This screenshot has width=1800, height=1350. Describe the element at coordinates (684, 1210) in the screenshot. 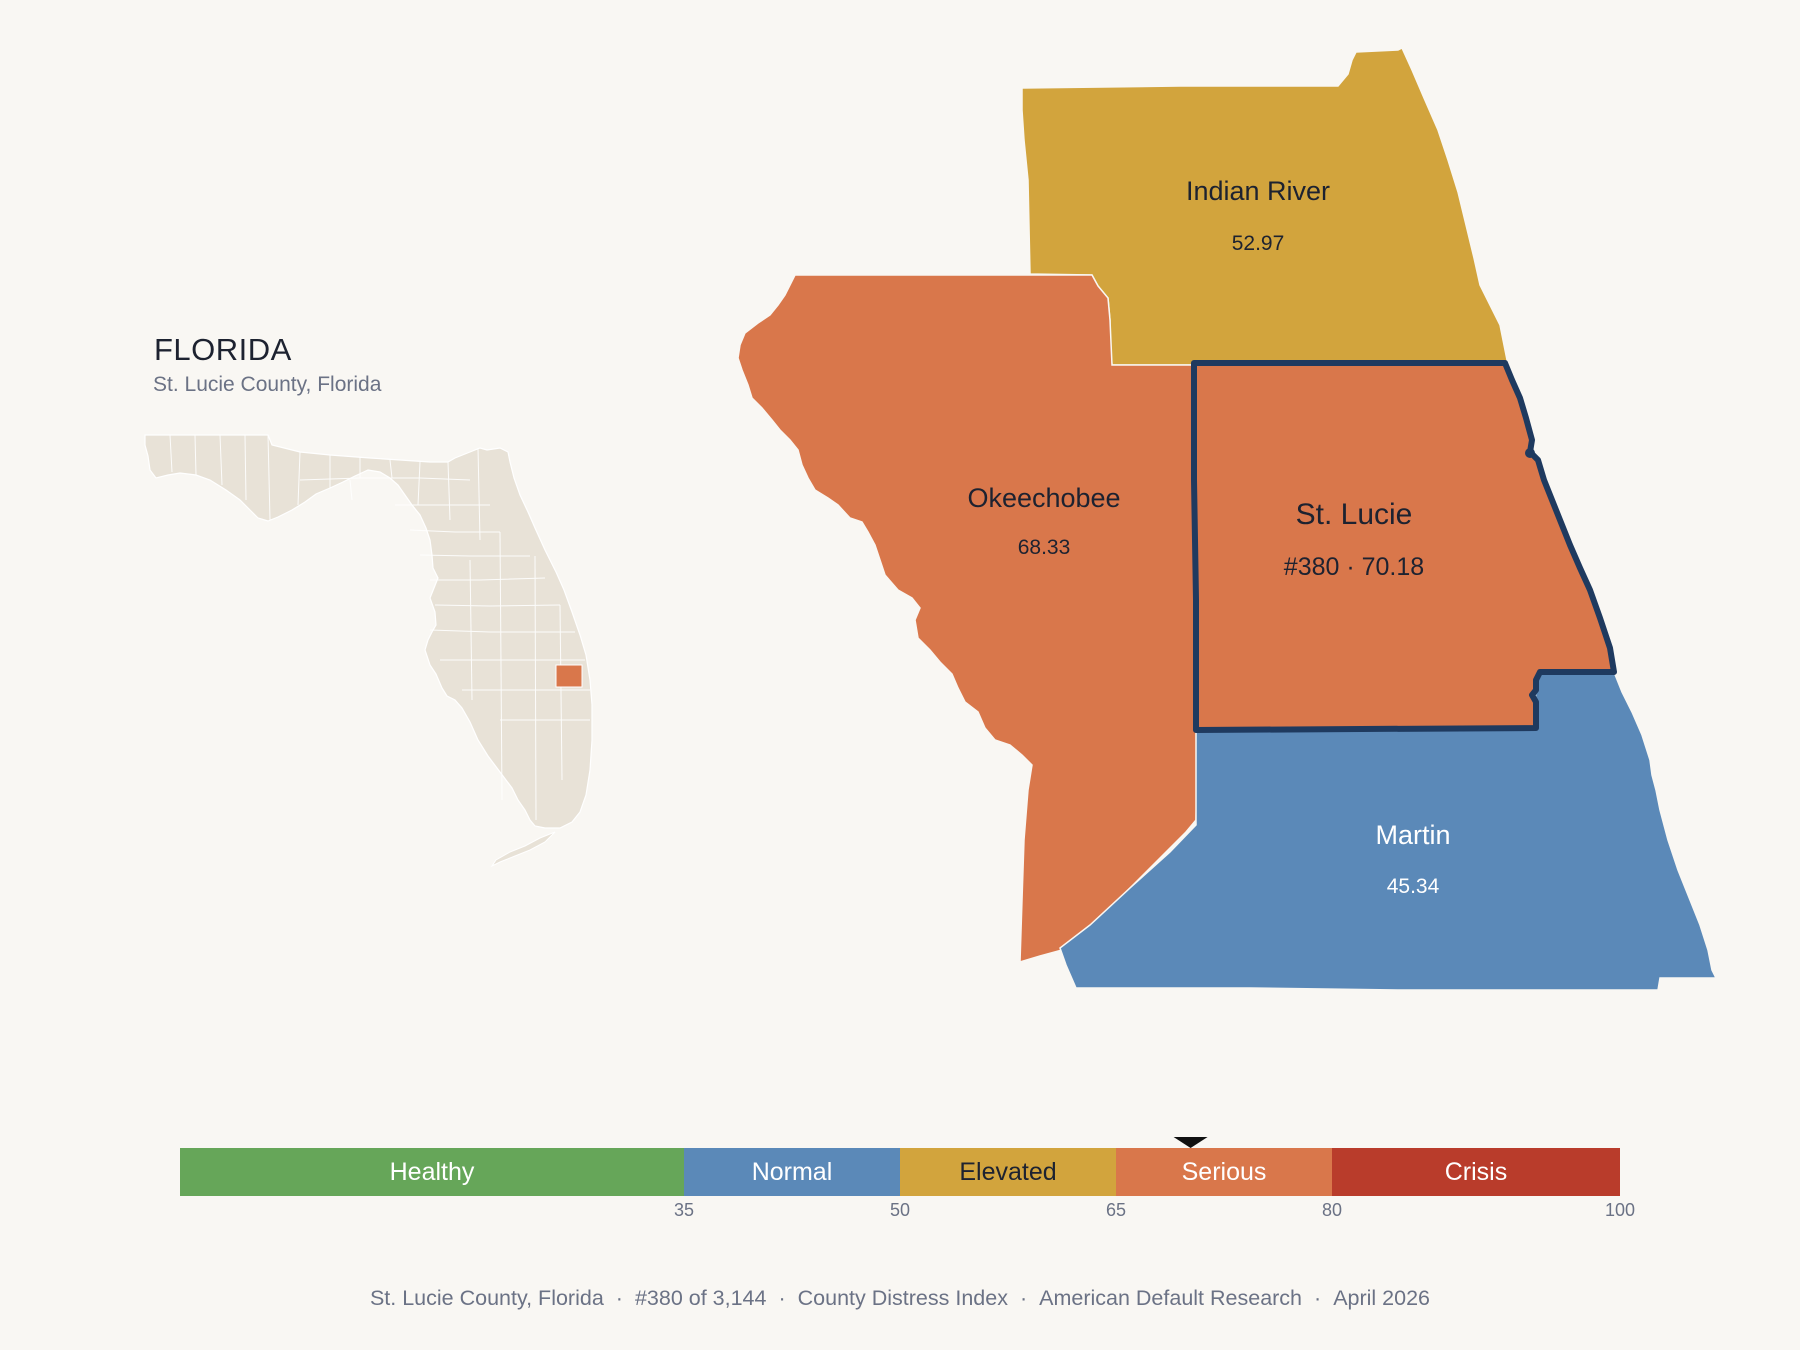

I see `legend-tick-label: 35` at that location.